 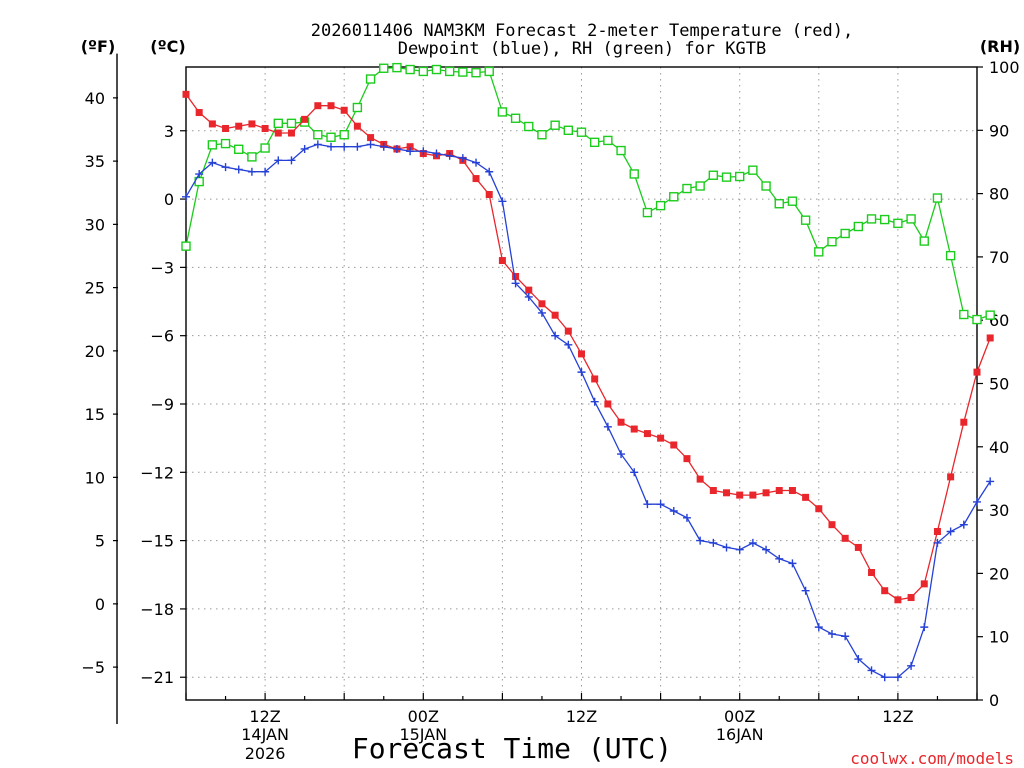 I want to click on rh-tick-label: 30, so click(x=999, y=510).